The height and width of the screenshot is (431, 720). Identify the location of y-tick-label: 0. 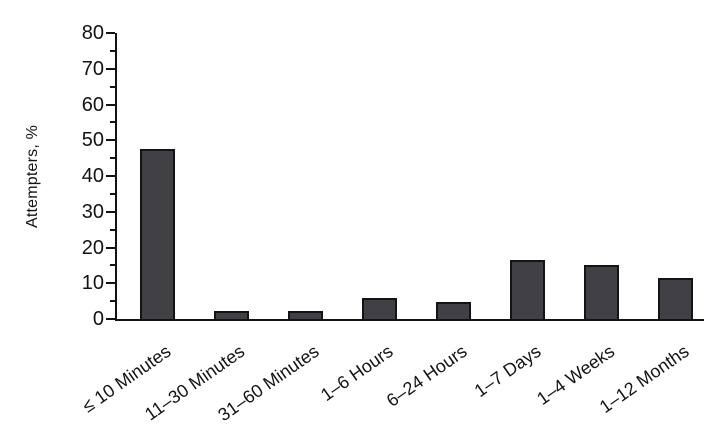
(98, 319).